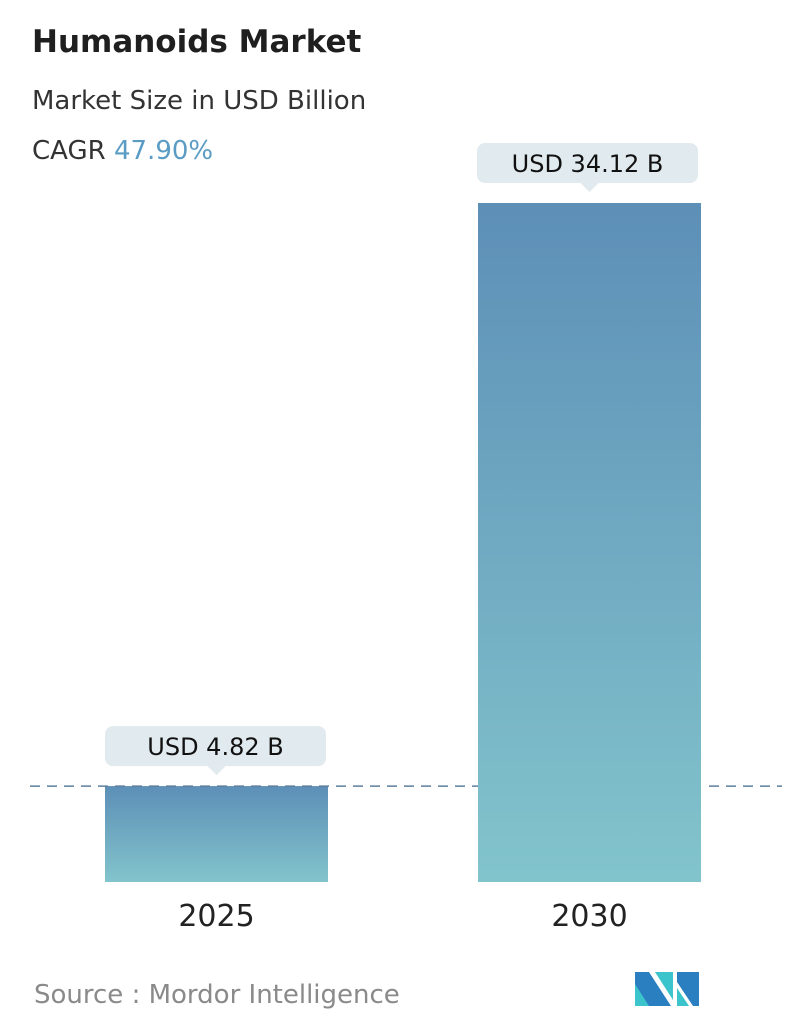 The height and width of the screenshot is (1034, 796). Describe the element at coordinates (589, 916) in the screenshot. I see `x-tick-label: 2030` at that location.